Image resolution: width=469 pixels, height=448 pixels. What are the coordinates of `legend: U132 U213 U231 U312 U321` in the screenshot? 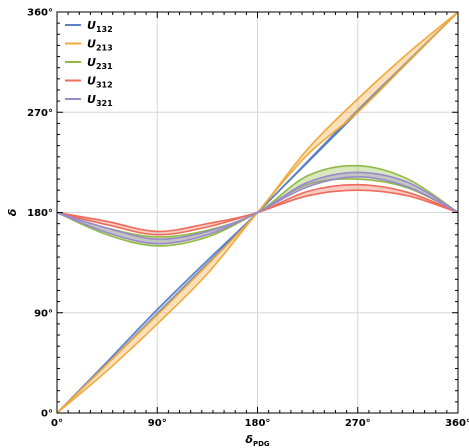 It's located at (89, 63).